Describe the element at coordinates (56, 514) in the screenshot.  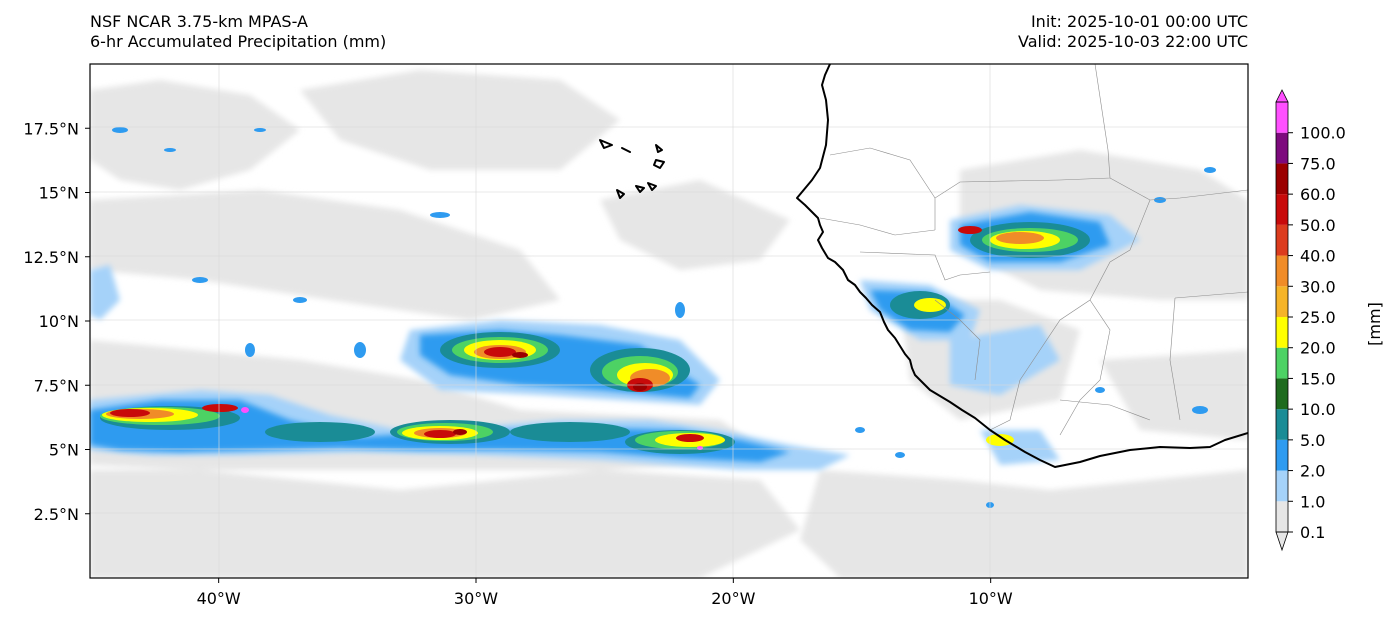
I see `lat-tick-label: 2.5°N` at that location.